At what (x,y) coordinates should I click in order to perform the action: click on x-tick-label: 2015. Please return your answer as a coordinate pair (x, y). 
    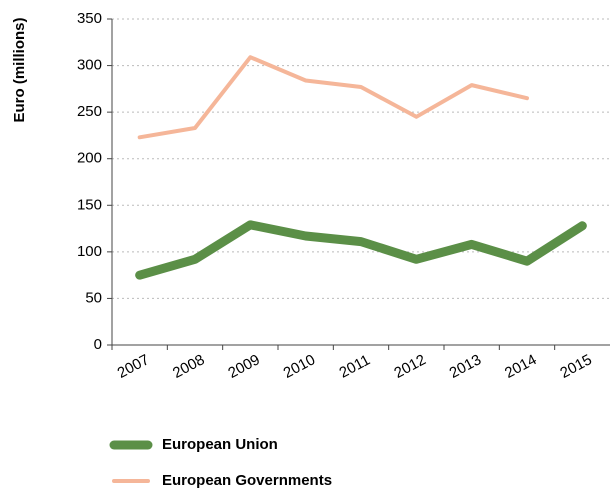
    Looking at the image, I should click on (575, 366).